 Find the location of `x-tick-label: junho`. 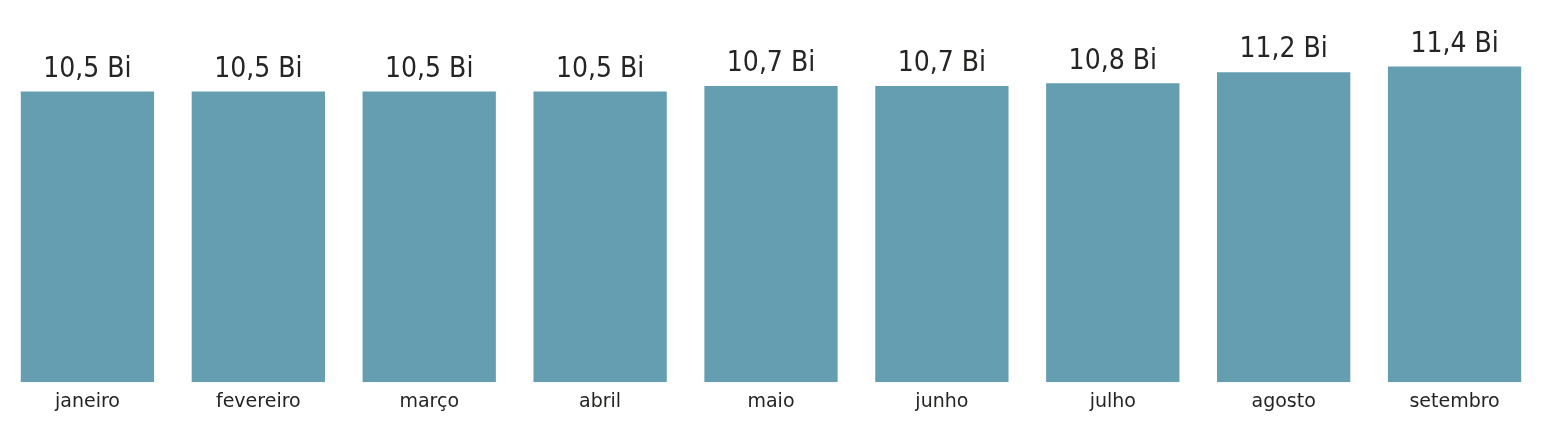

x-tick-label: junho is located at coordinates (941, 399).